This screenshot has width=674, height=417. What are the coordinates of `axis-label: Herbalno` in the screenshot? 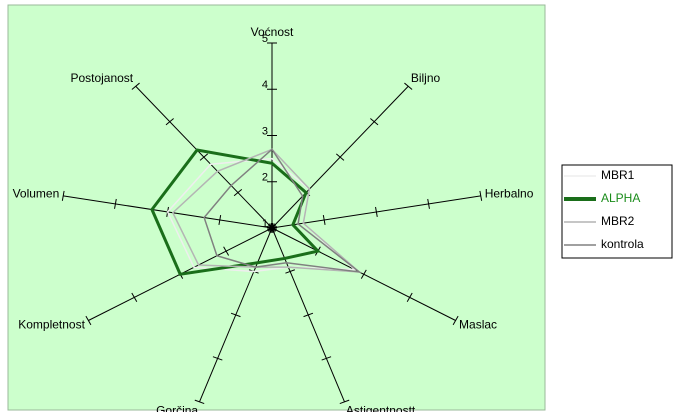 It's located at (509, 193).